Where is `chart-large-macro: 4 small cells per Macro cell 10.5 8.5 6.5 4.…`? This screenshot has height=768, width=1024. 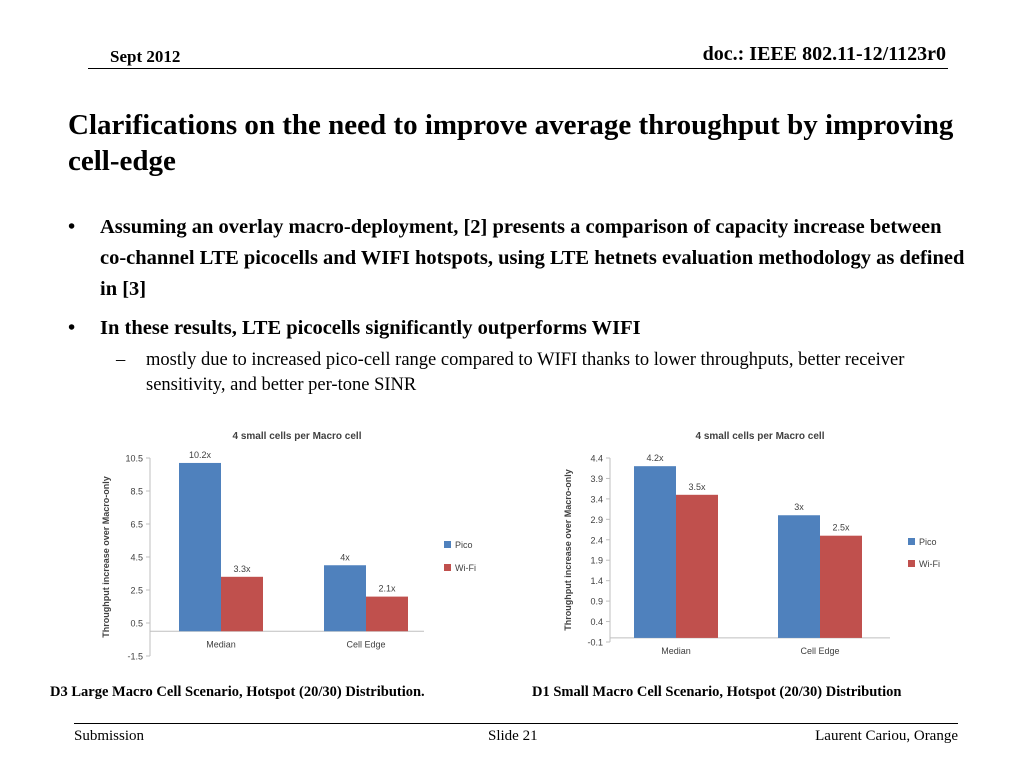
chart-large-macro: 4 small cells per Macro cell 10.5 8.5 6.5 4.… is located at coordinates (301, 544).